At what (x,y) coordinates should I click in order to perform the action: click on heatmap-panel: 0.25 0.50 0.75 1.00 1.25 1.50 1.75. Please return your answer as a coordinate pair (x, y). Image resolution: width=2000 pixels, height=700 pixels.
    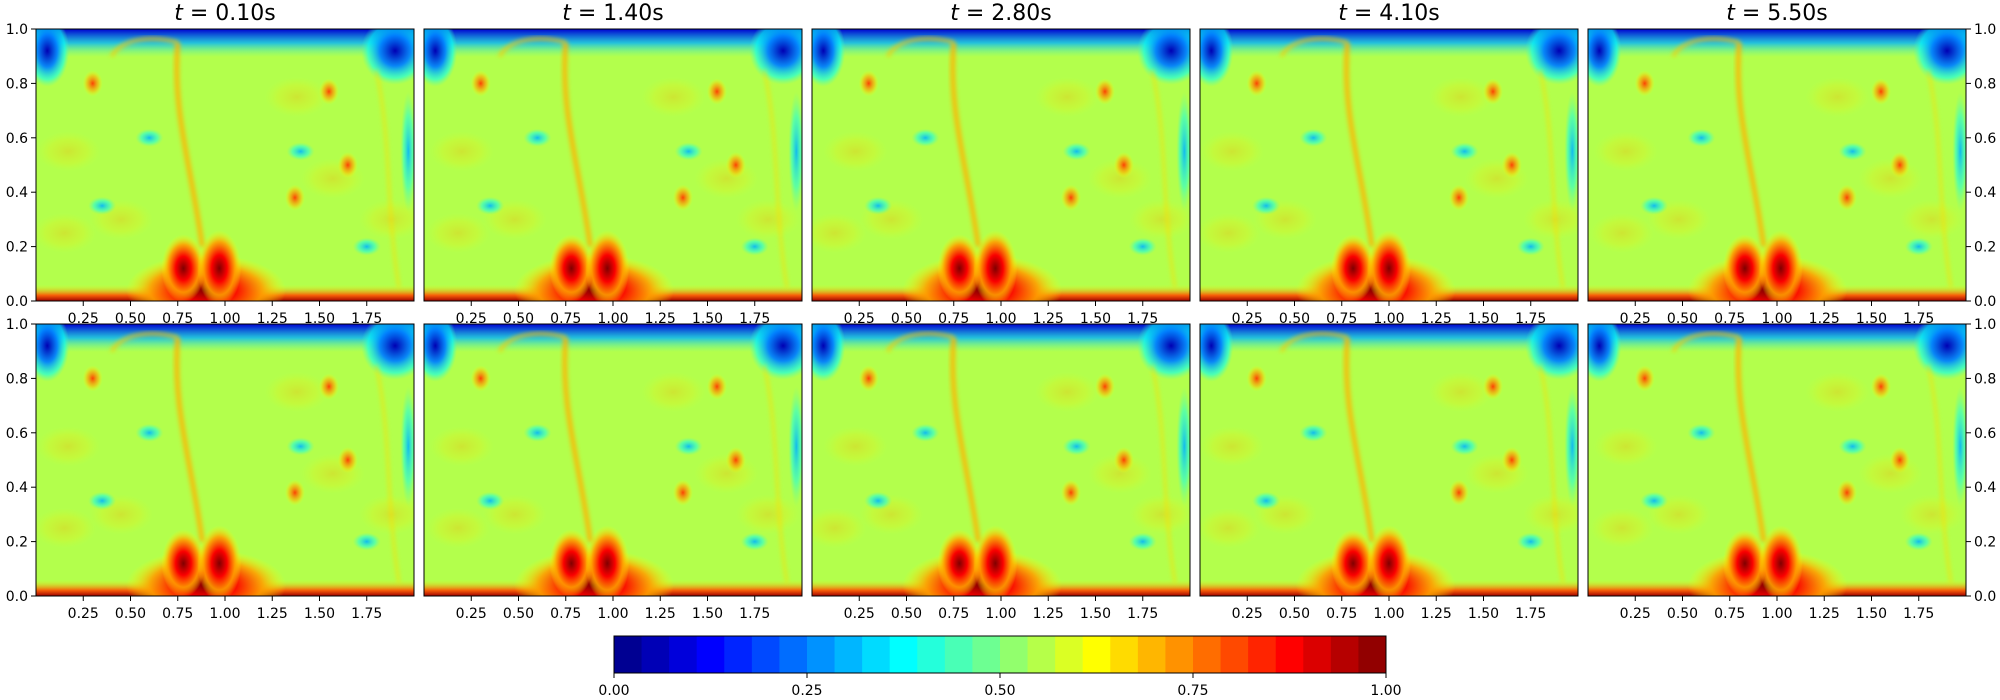
    Looking at the image, I should click on (613, 177).